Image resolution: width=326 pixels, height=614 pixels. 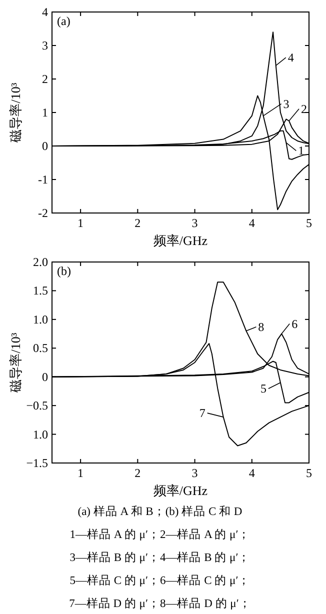 What do you see at coordinates (45, 45) in the screenshot?
I see `y-tick-label: 3` at bounding box center [45, 45].